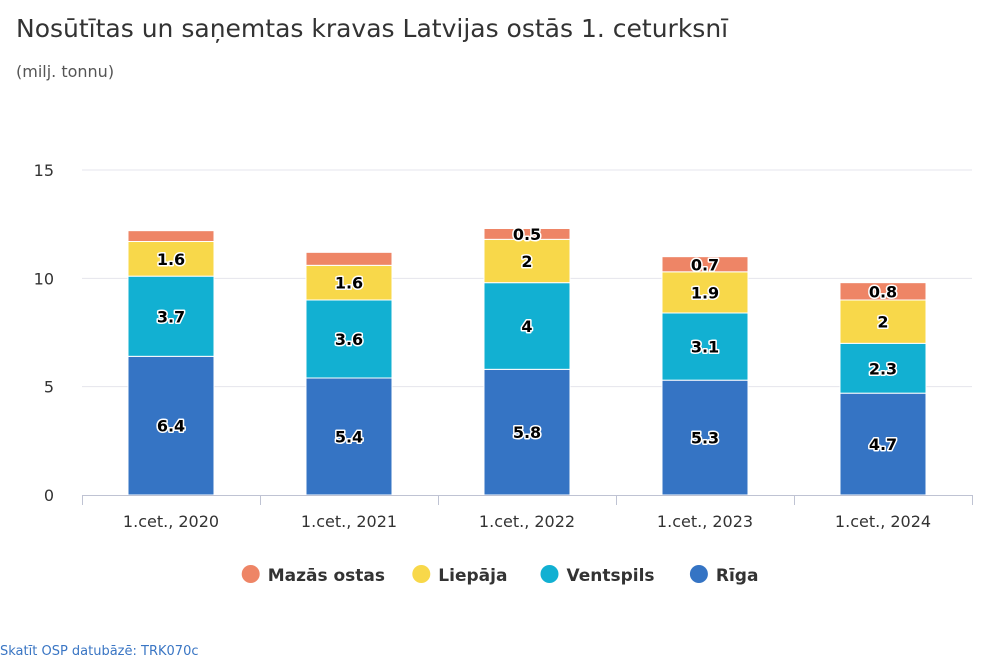  I want to click on legend-item-mazas-ostas: Mazās ostas, so click(313, 575).